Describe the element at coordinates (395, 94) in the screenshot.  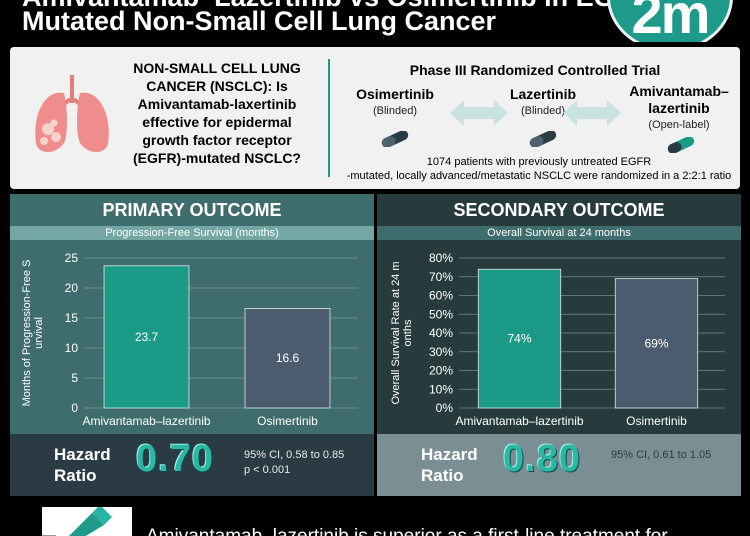
I see `arm-osimertinib-name: Osimertinib` at that location.